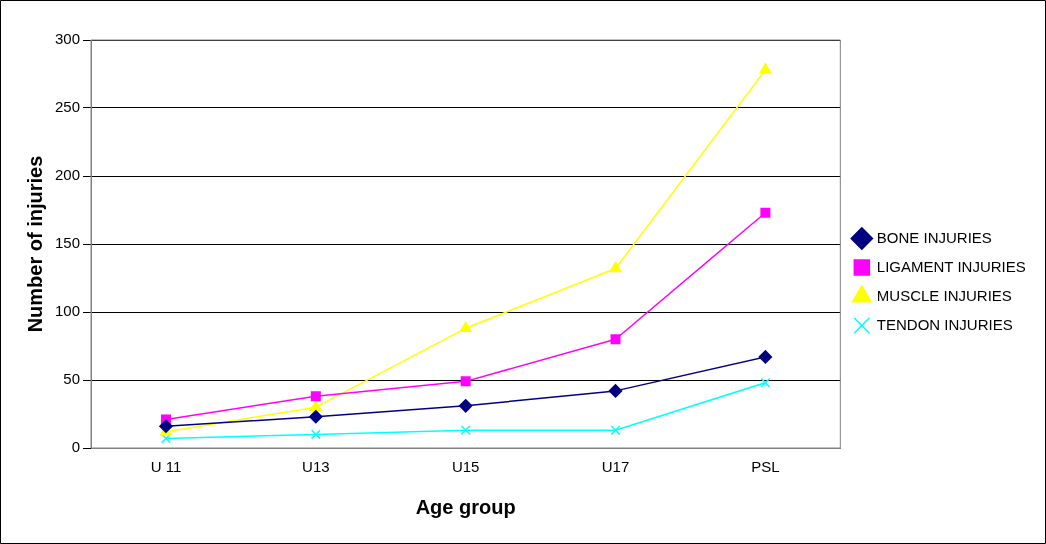  What do you see at coordinates (68, 311) in the screenshot?
I see `y-tick-label: 100` at bounding box center [68, 311].